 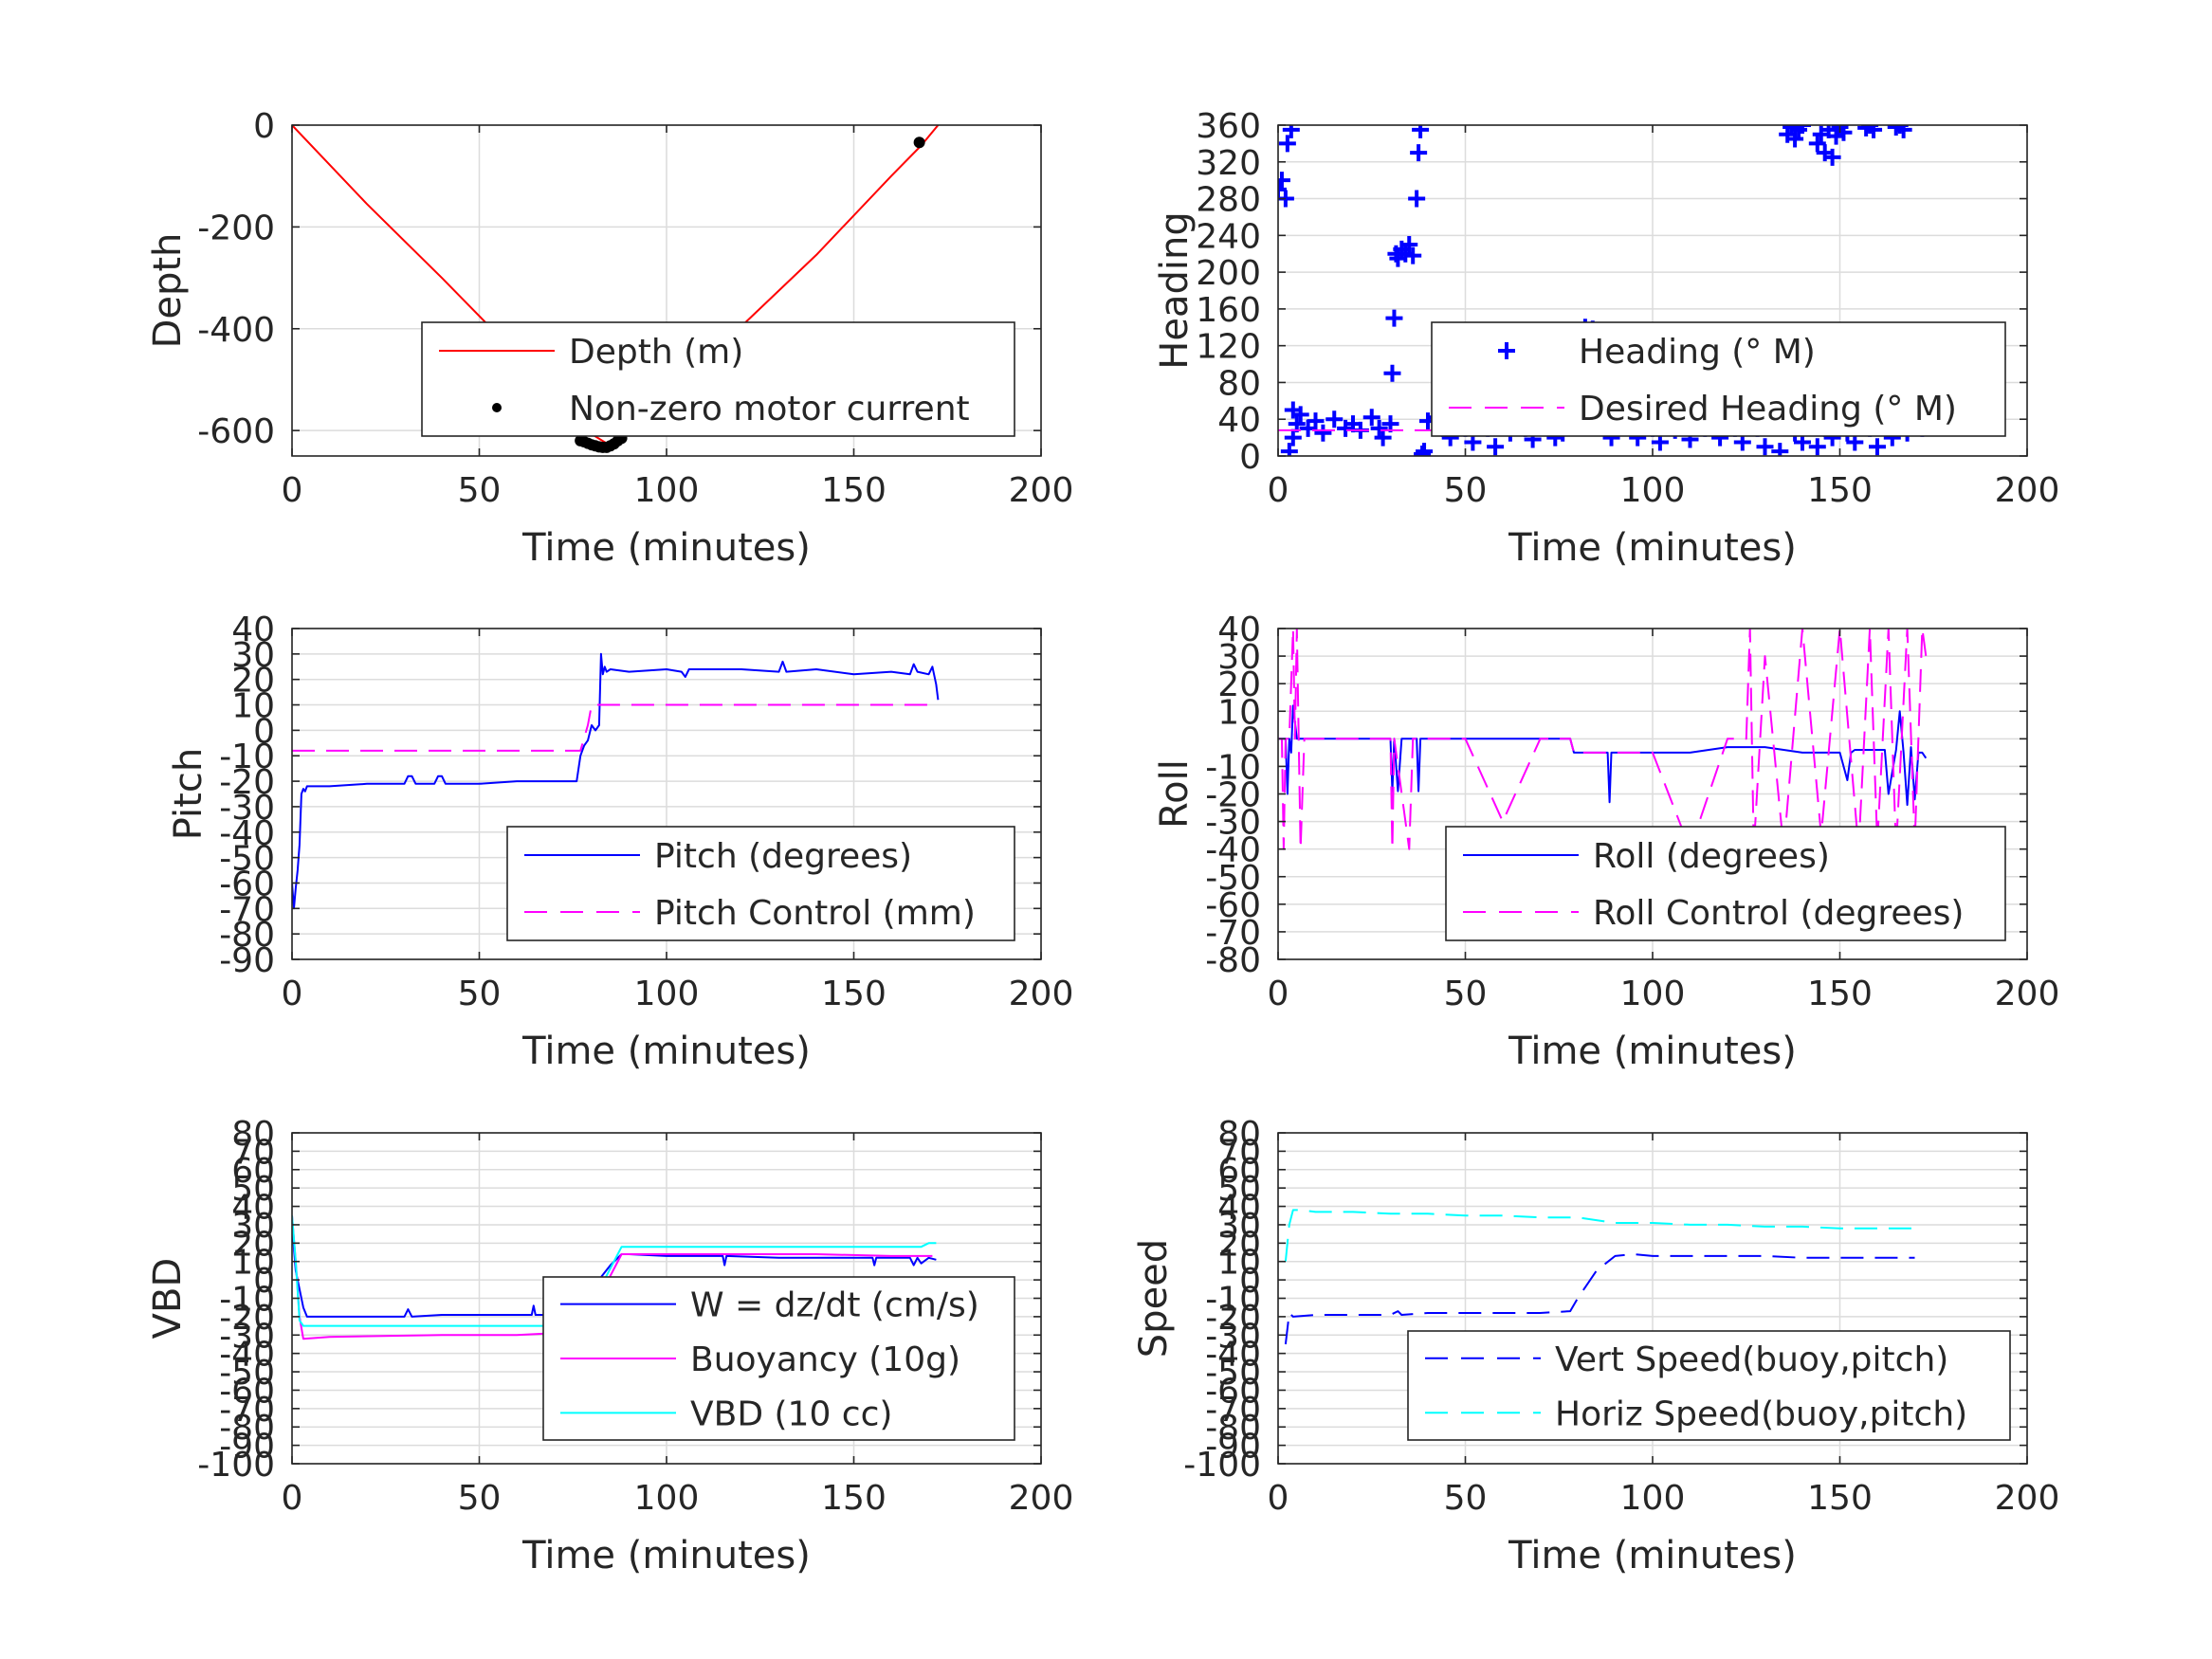 What do you see at coordinates (1228, 273) in the screenshot?
I see `heading-ytick-label: 200` at bounding box center [1228, 273].